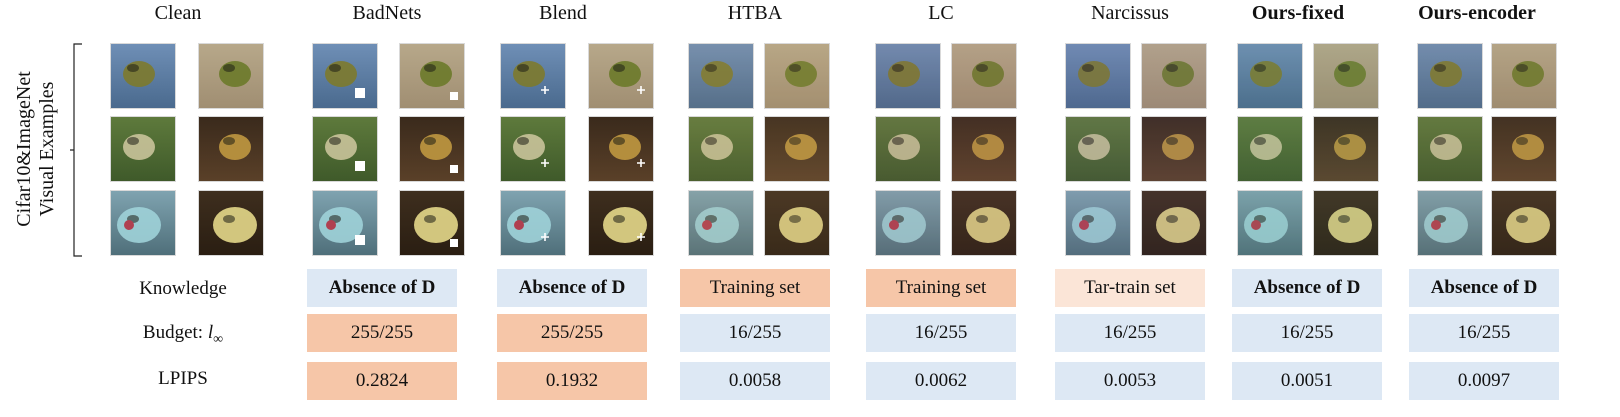  Describe the element at coordinates (572, 333) in the screenshot. I see `cell-budget-blend: 255/255` at that location.